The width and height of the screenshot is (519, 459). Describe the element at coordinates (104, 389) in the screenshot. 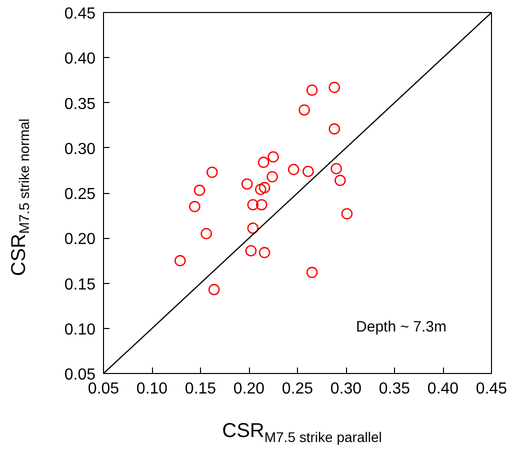

I see `x-tick-label: 0.05` at that location.